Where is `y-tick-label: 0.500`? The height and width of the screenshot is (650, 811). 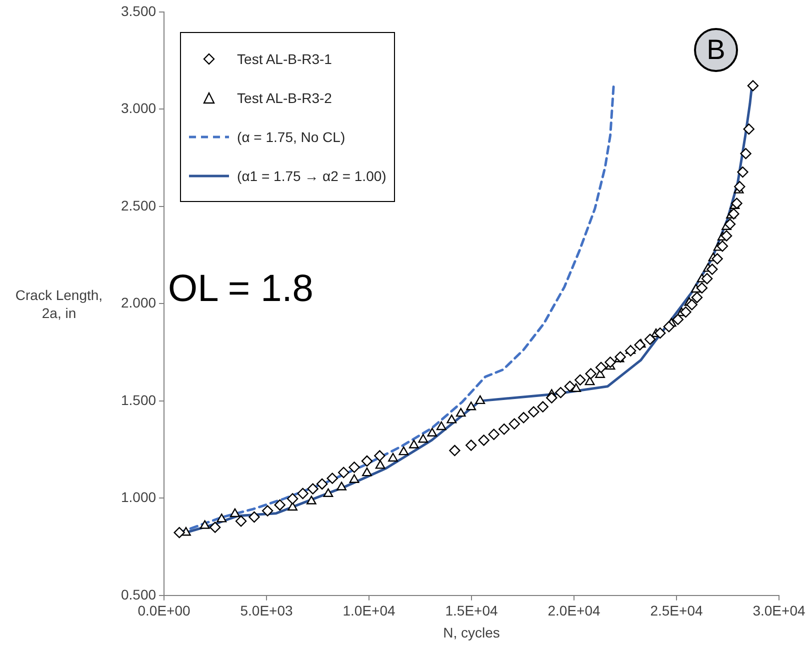 y-tick-label: 0.500 is located at coordinates (138, 594).